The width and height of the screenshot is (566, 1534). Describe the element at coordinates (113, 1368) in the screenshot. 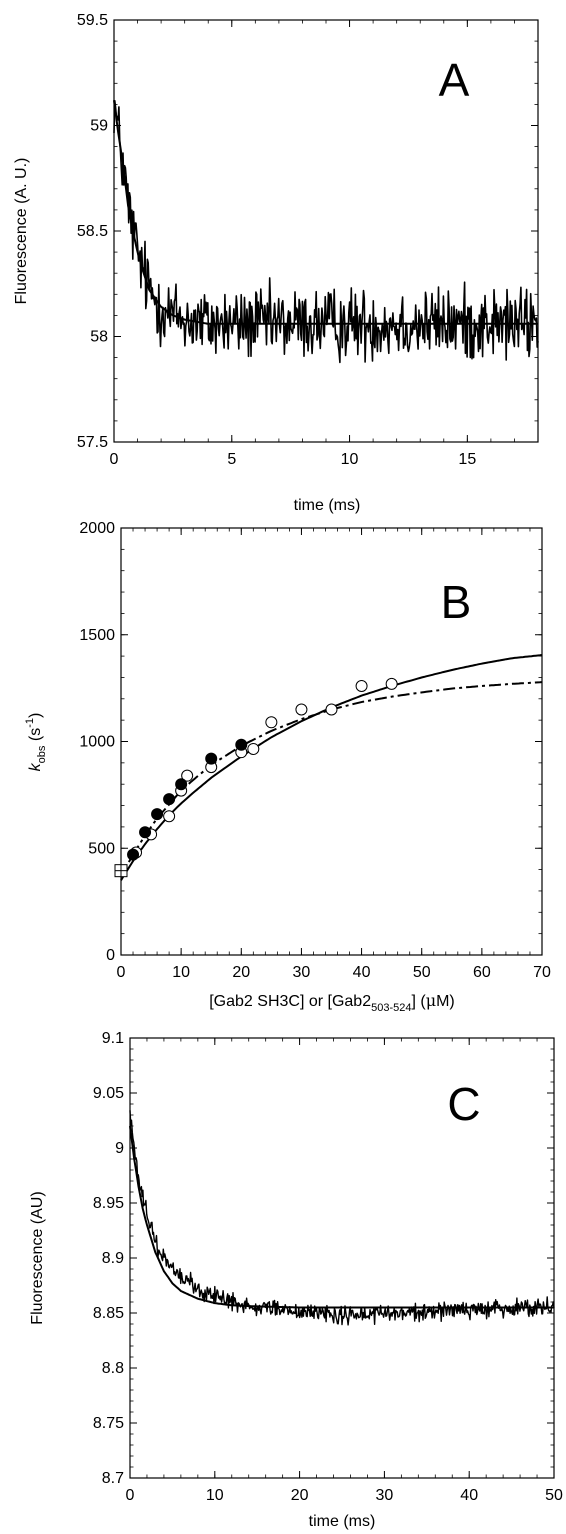

I see `y-tick-label: 8.8` at that location.